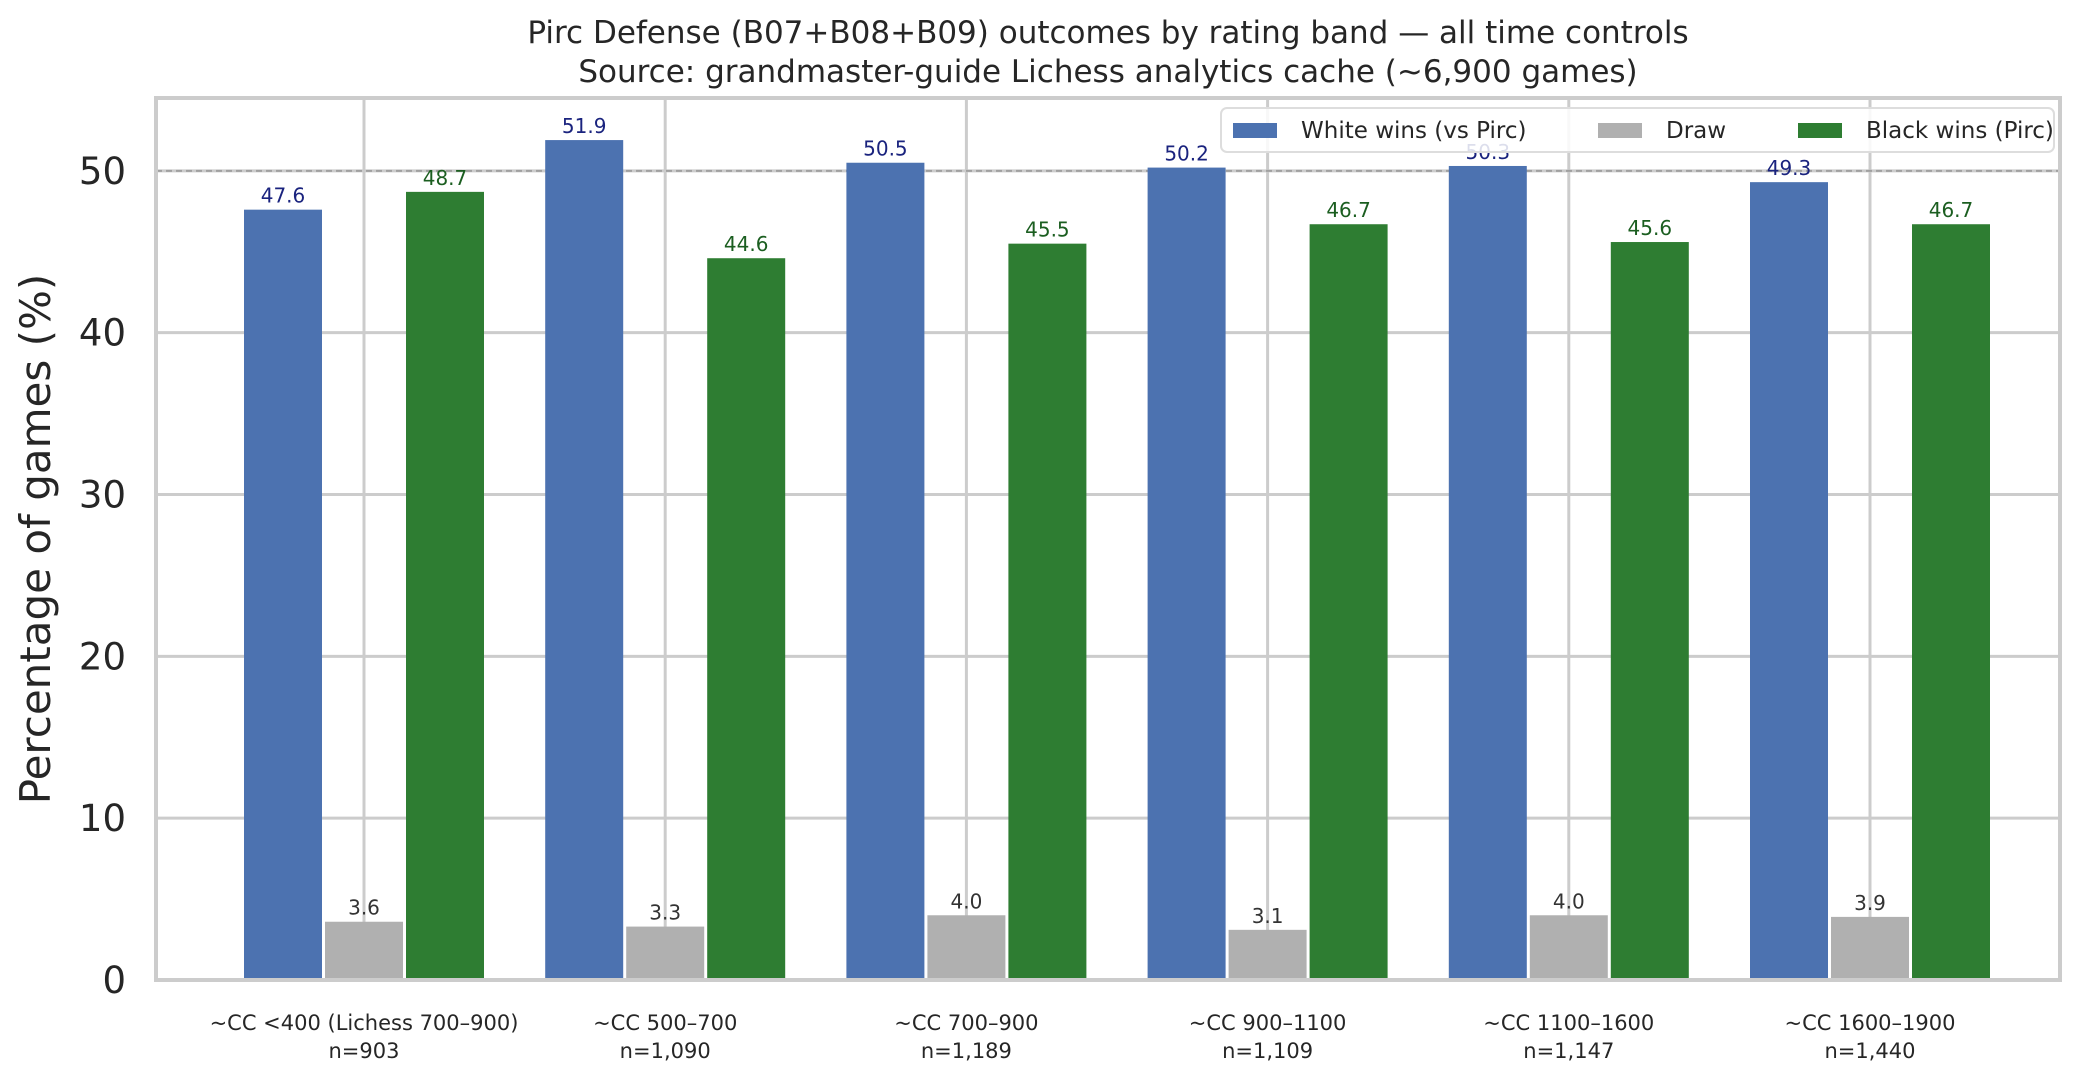 This screenshot has width=2098, height=1079. What do you see at coordinates (665, 913) in the screenshot?
I see `bar-value-label: 3.3` at bounding box center [665, 913].